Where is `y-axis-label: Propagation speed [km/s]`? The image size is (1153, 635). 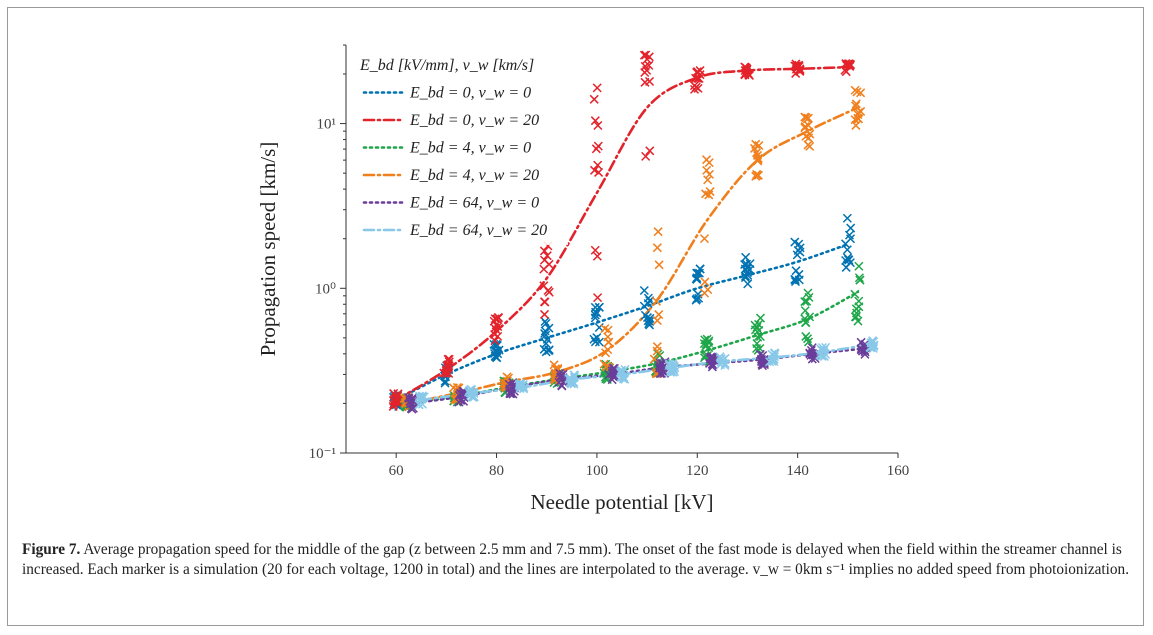
y-axis-label: Propagation speed [km/s] is located at coordinates (268, 249).